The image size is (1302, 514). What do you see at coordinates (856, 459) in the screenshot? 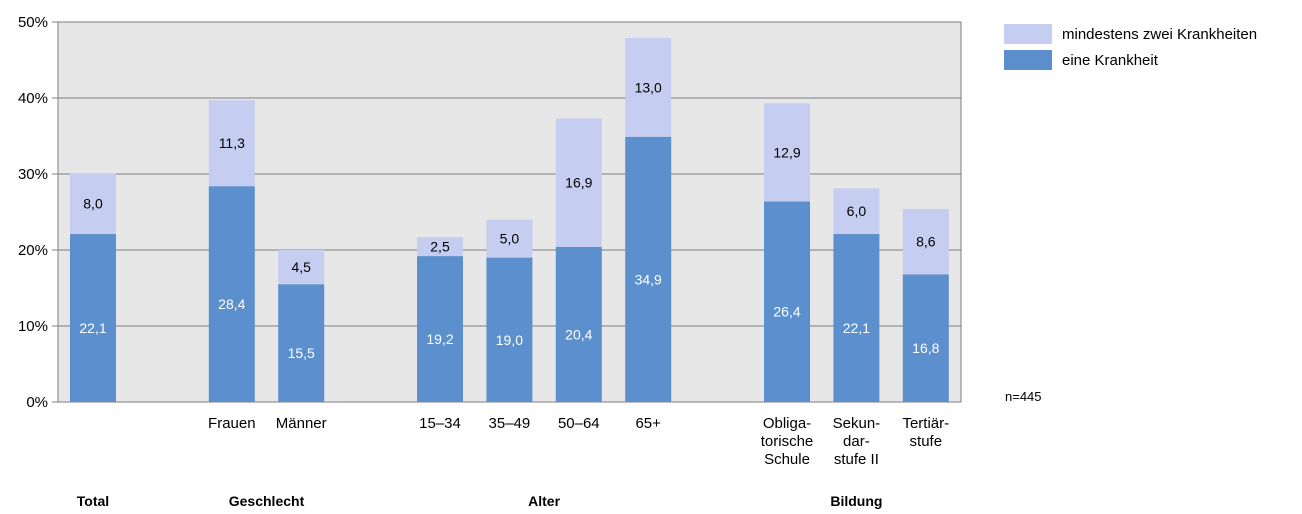
I see `x-category-label: stufe II` at bounding box center [856, 459].